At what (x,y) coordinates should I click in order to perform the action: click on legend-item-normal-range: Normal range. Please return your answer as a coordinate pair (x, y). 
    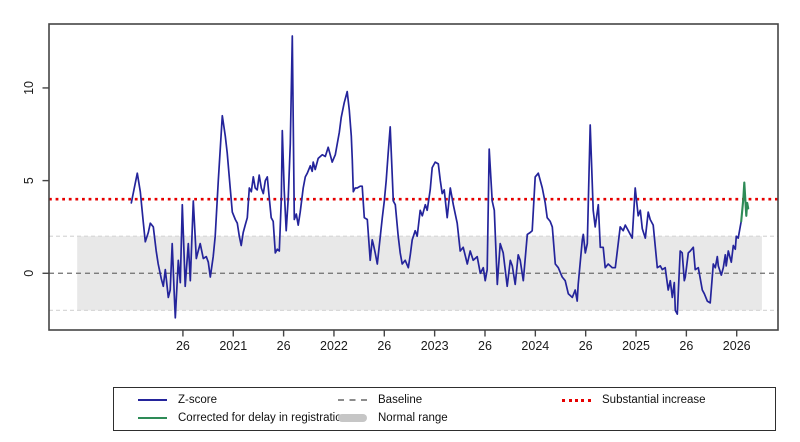
    Looking at the image, I should click on (393, 418).